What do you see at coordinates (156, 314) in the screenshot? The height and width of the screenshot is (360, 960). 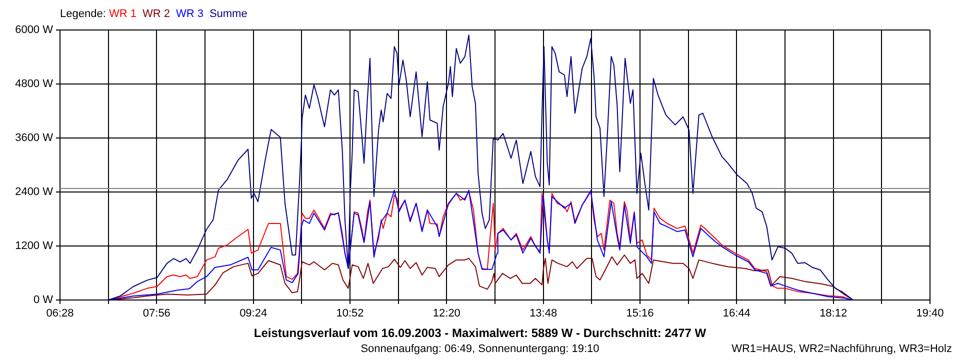 I see `x-tick-label: 07:56` at bounding box center [156, 314].